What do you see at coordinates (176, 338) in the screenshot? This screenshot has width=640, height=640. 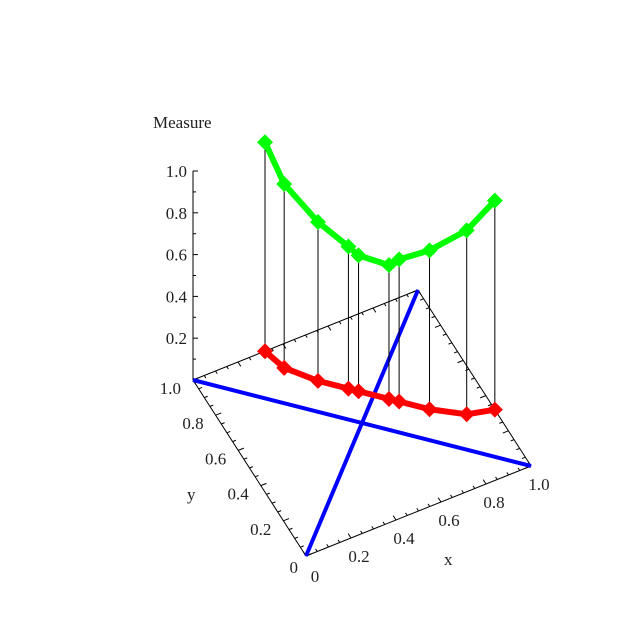 I see `z-tick-label: 0.2` at bounding box center [176, 338].